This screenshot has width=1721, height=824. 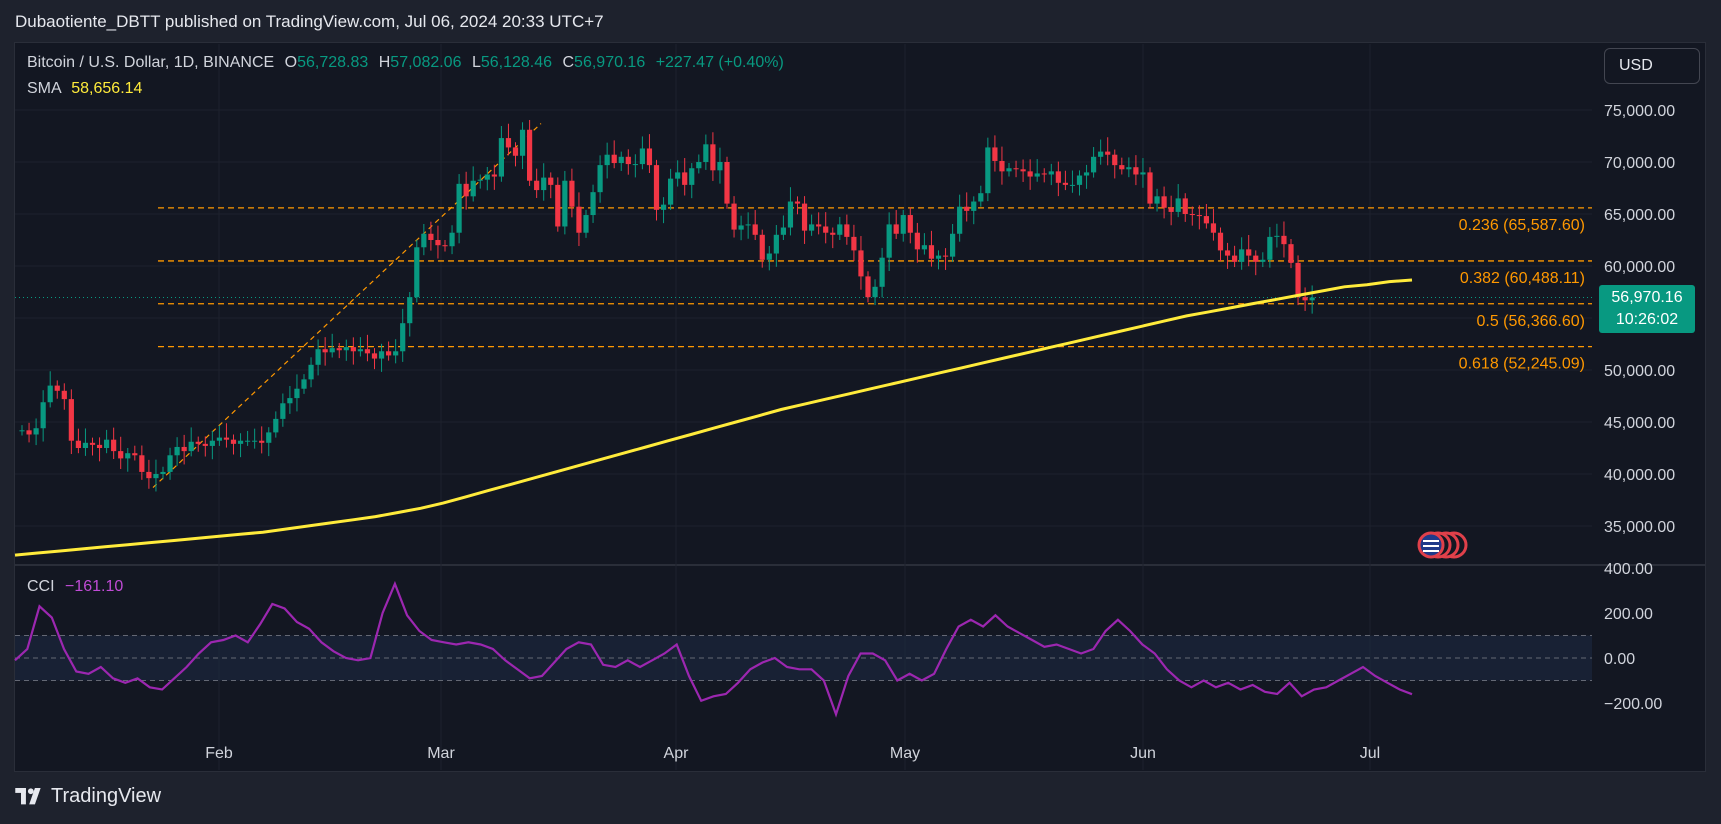 What do you see at coordinates (84, 89) in the screenshot?
I see `sma-legend: SMA 58,656.14` at bounding box center [84, 89].